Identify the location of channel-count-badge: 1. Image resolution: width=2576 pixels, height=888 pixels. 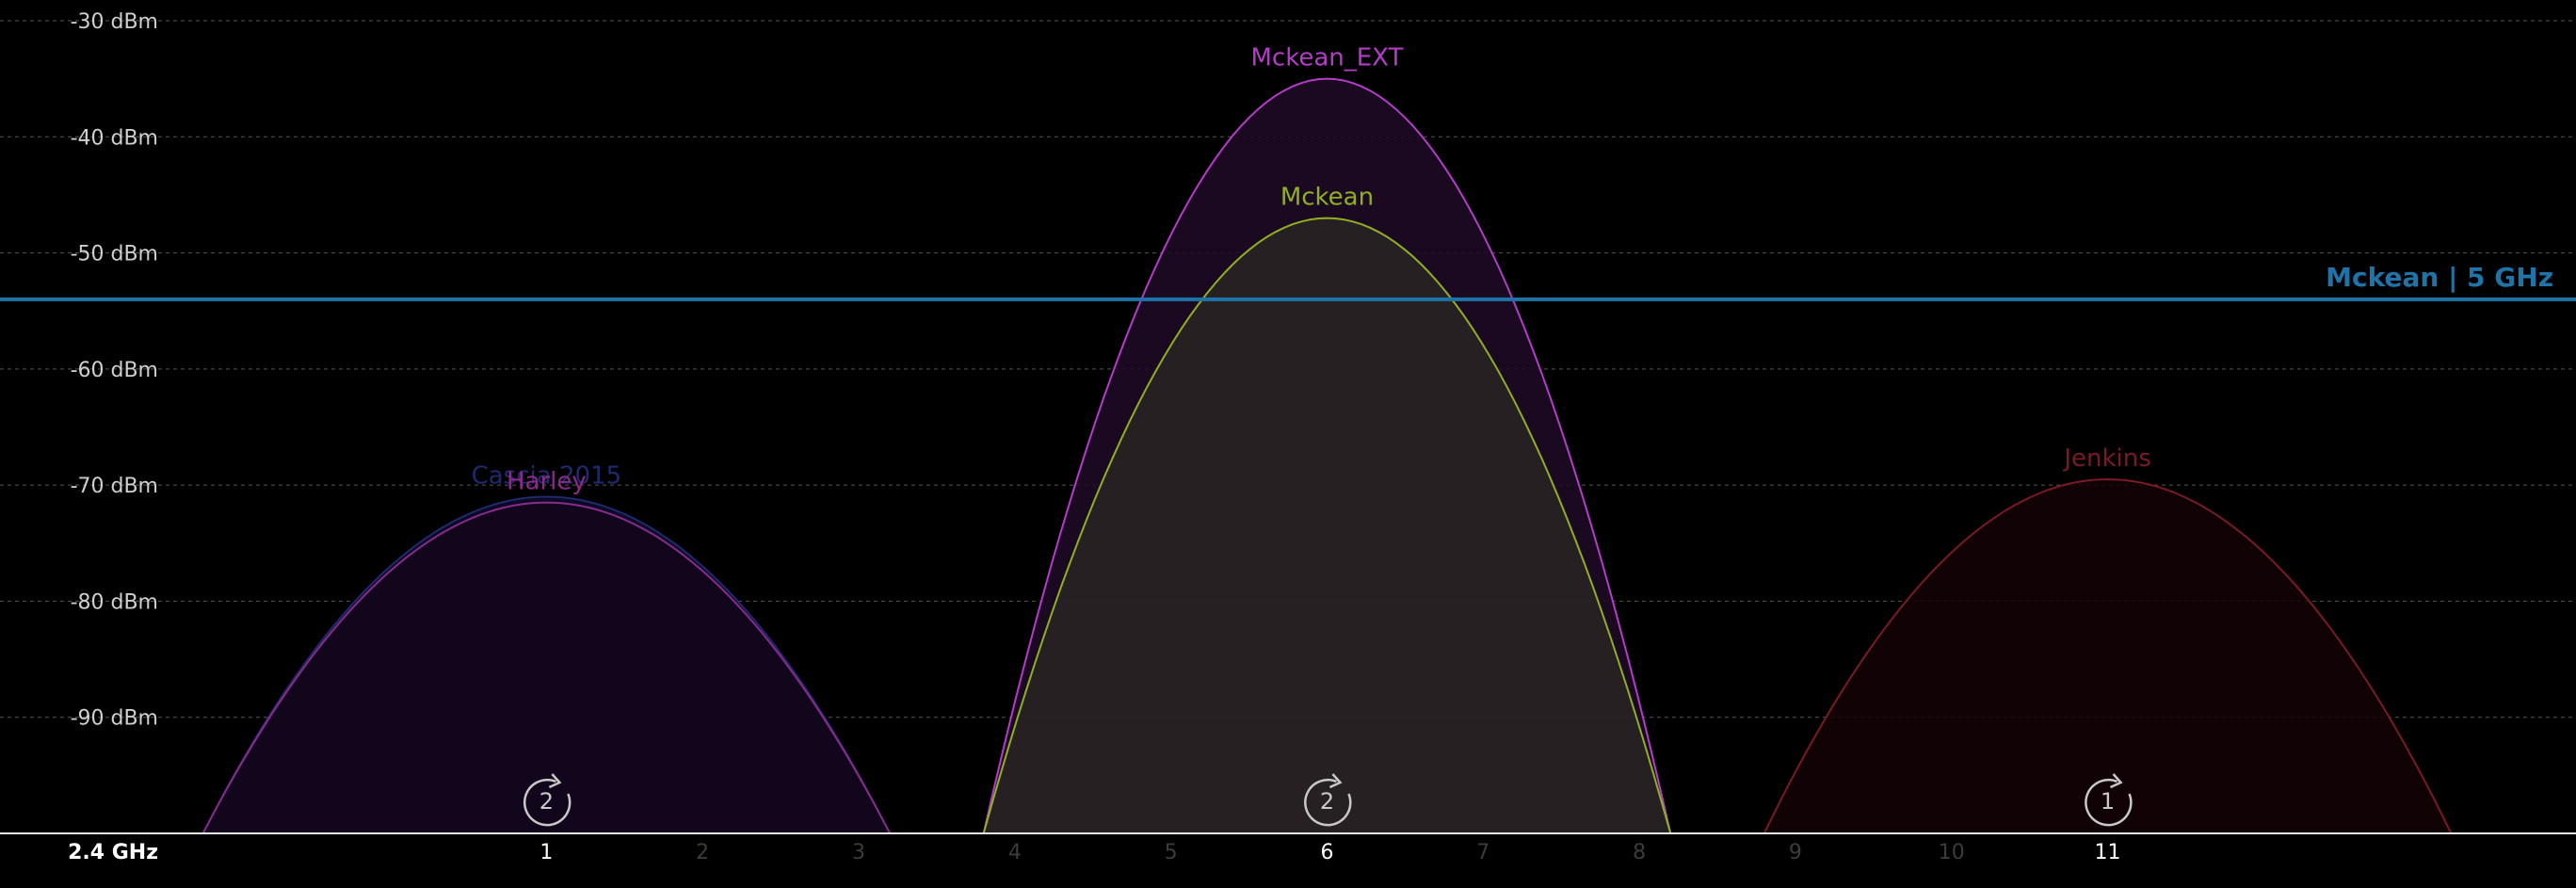
(2109, 800).